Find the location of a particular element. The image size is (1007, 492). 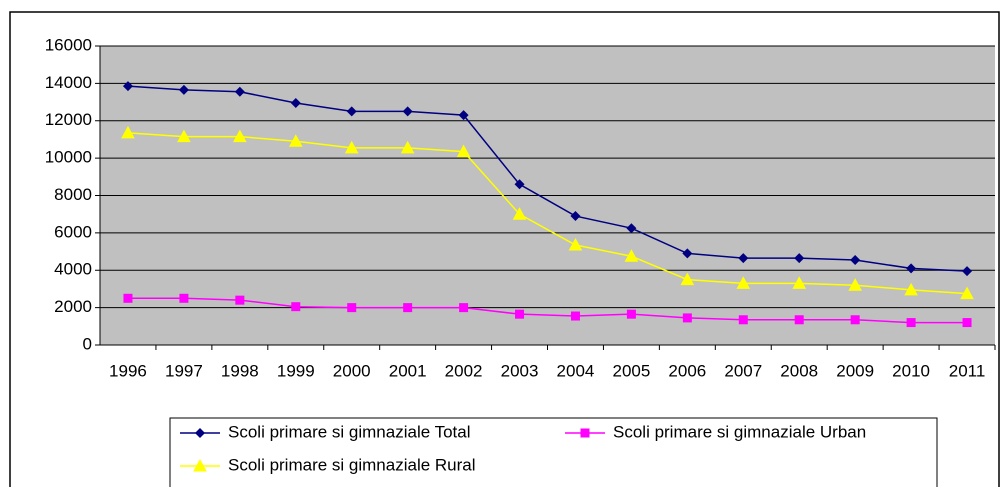

x-tick-label: 2008 is located at coordinates (799, 370).